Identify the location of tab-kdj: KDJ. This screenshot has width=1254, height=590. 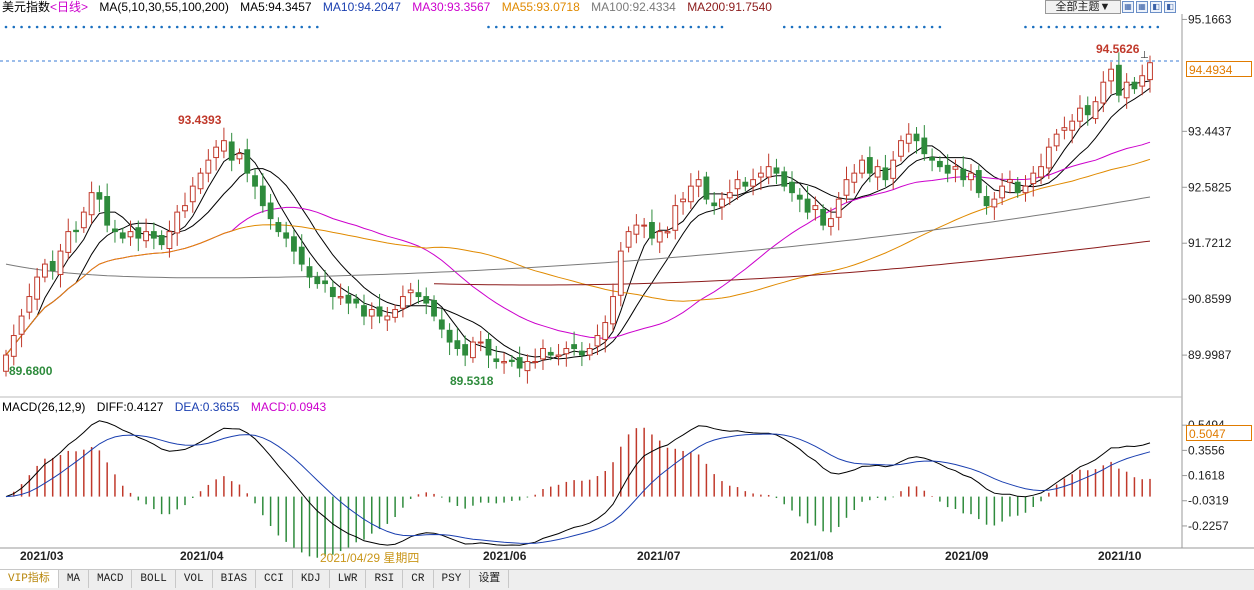
(311, 579).